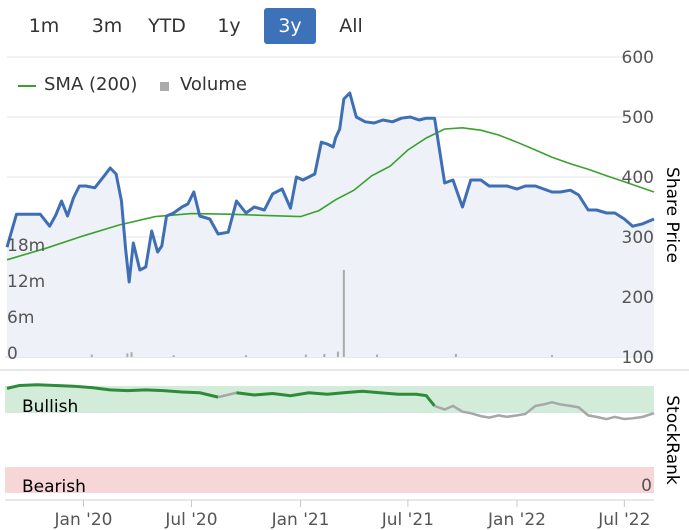 The image size is (689, 530). What do you see at coordinates (229, 26) in the screenshot?
I see `range-1y-button: 1y` at bounding box center [229, 26].